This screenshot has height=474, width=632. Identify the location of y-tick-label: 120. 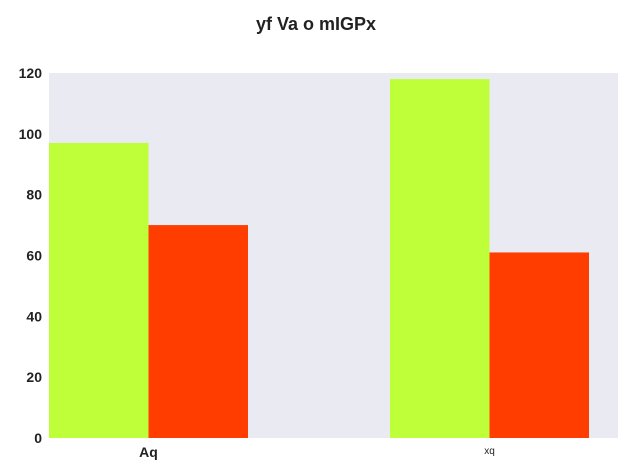
(31, 73).